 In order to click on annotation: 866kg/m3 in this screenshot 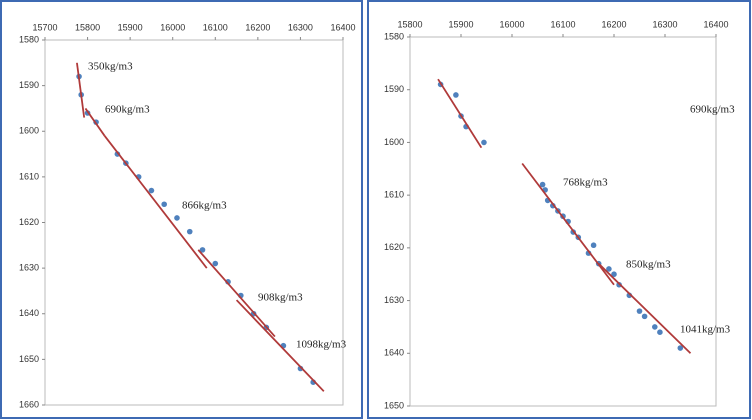, I will do `click(204, 206)`.